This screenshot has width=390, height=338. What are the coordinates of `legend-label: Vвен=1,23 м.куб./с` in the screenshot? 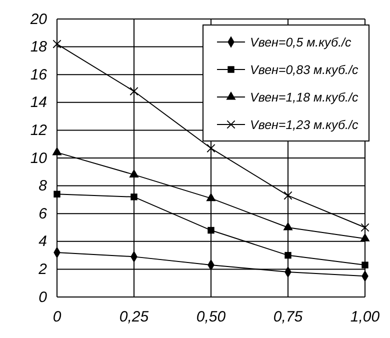 It's located at (304, 125).